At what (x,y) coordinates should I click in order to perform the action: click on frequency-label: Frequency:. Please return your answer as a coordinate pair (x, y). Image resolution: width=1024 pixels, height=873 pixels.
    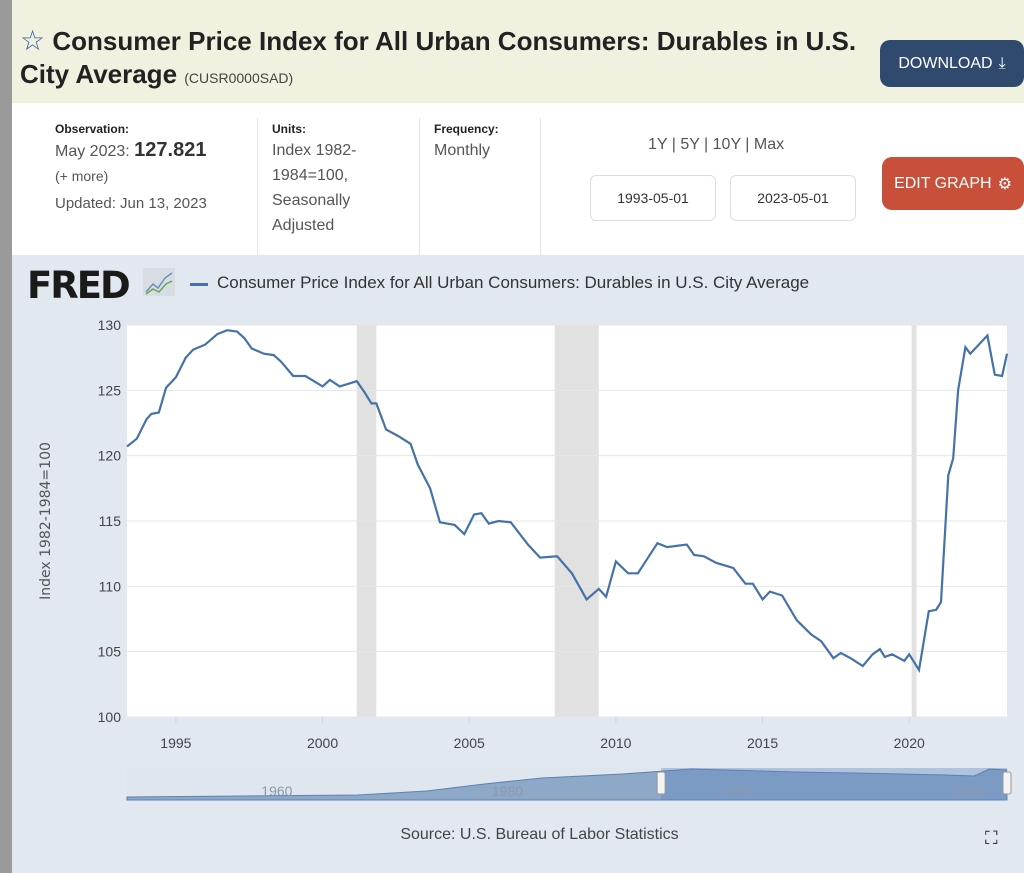
    Looking at the image, I should click on (466, 129).